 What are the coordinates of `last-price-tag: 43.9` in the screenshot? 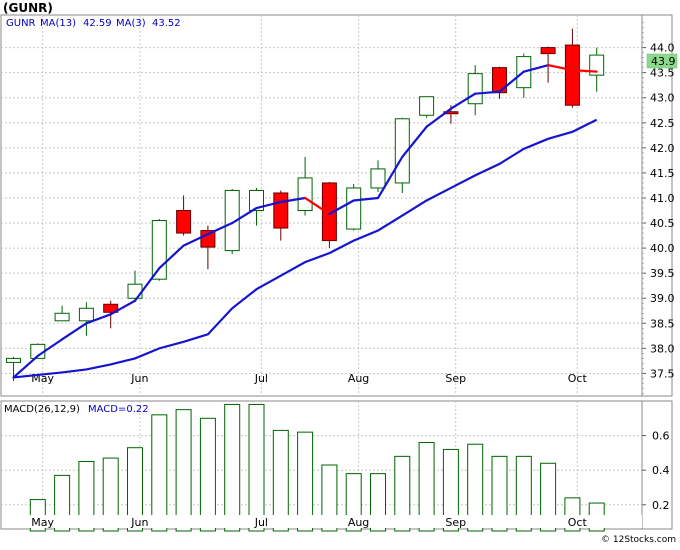 It's located at (662, 61).